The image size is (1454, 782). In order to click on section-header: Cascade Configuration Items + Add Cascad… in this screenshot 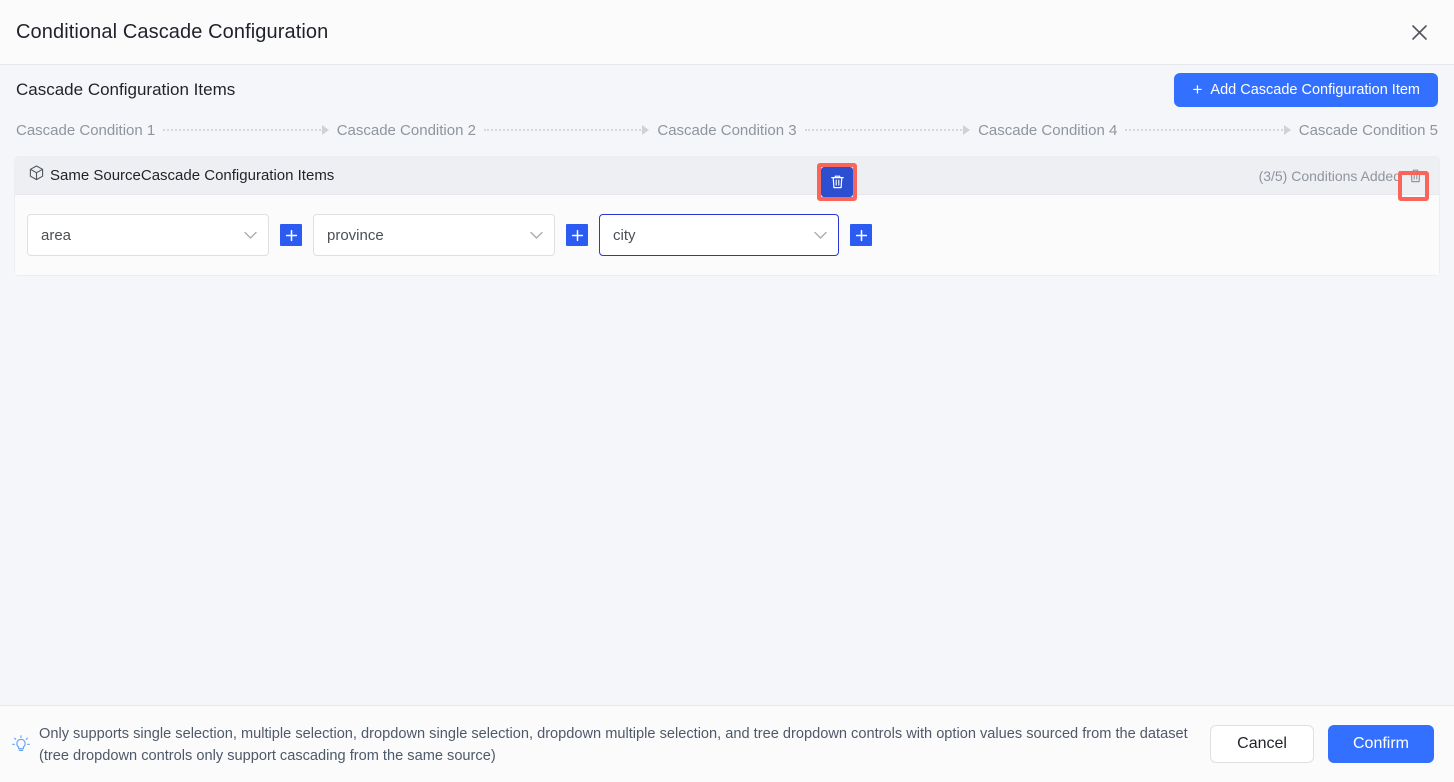, I will do `click(727, 90)`.